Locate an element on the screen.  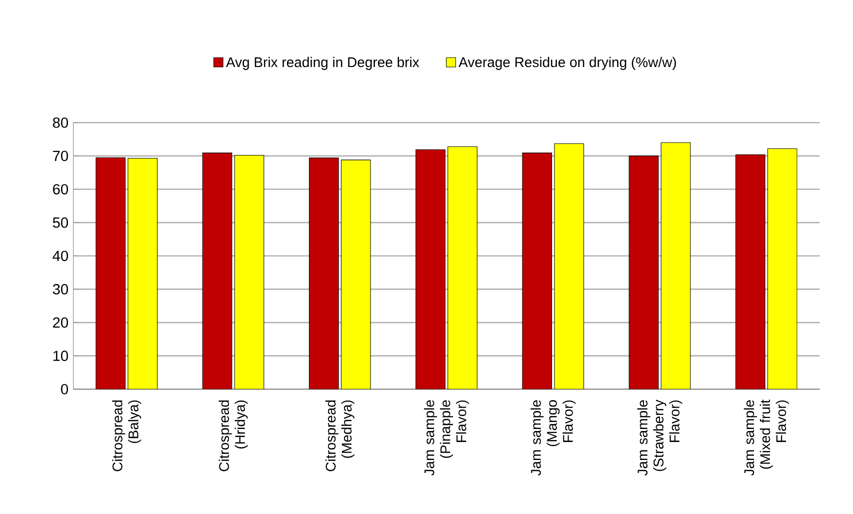
x-tick-label: Jam sample (Pinapple Flavor) is located at coordinates (447, 438).